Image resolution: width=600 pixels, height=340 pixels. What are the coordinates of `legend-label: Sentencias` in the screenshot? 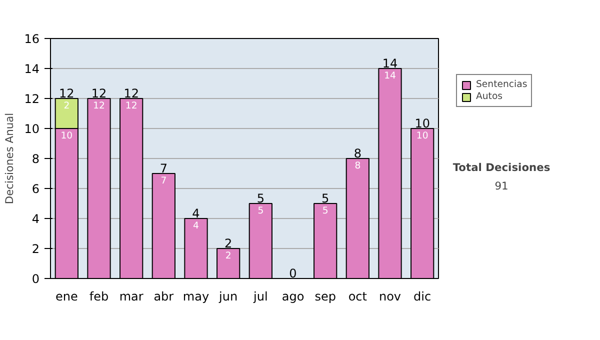 It's located at (502, 84).